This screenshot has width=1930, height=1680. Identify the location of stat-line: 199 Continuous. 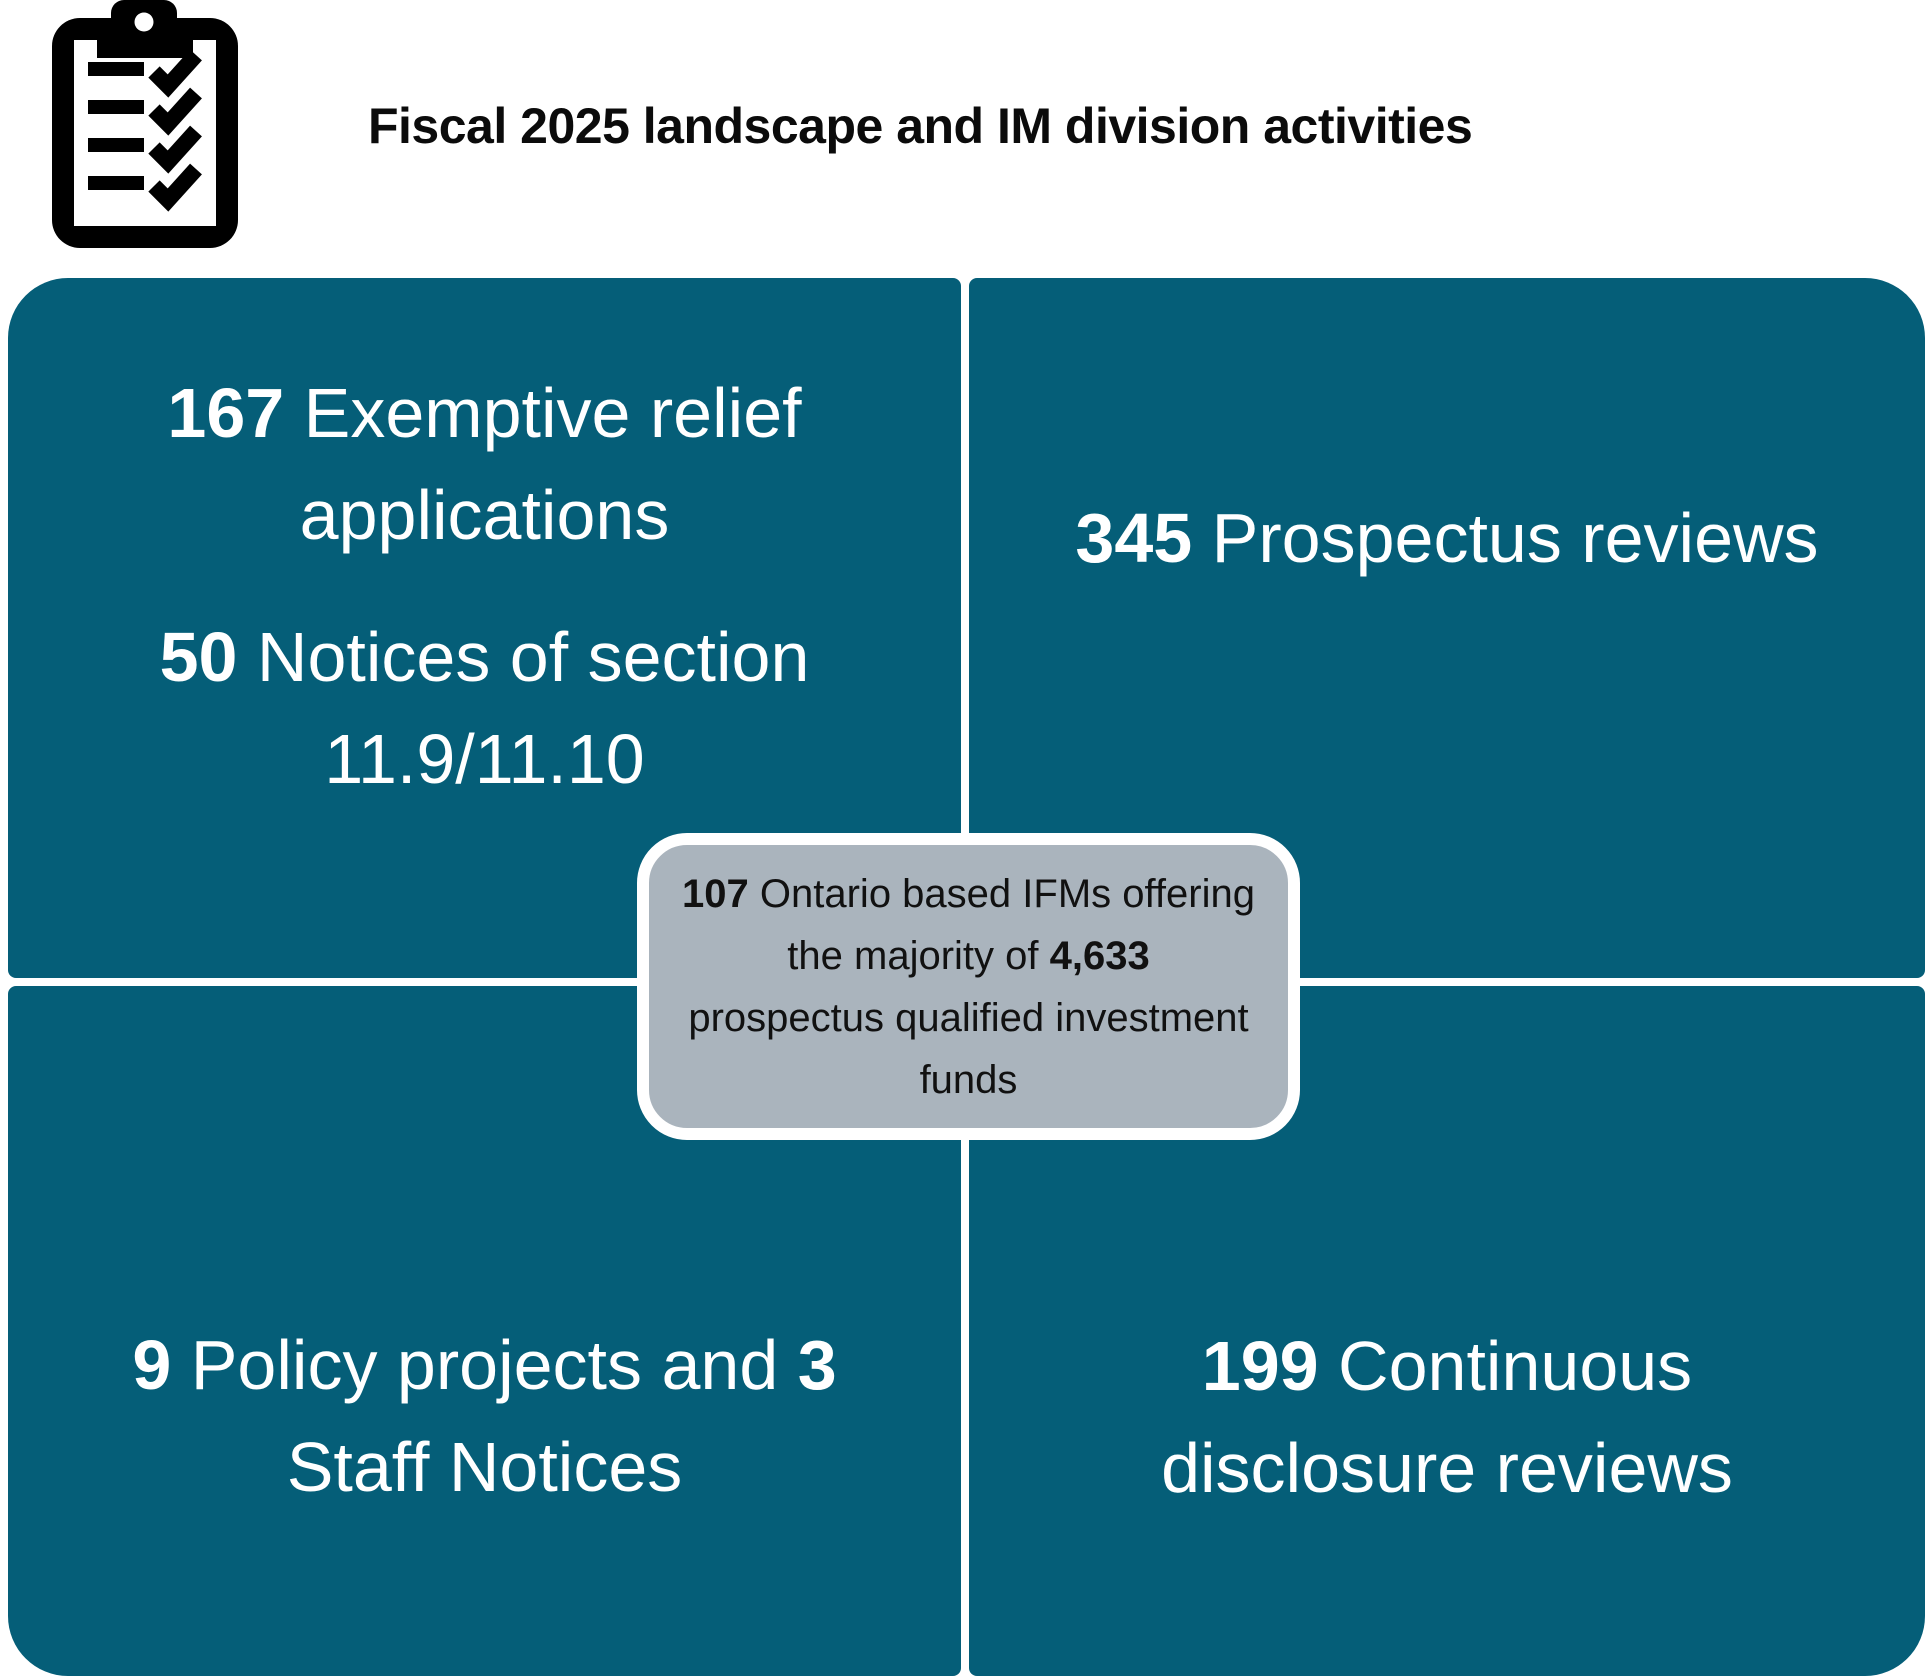
(1447, 1366).